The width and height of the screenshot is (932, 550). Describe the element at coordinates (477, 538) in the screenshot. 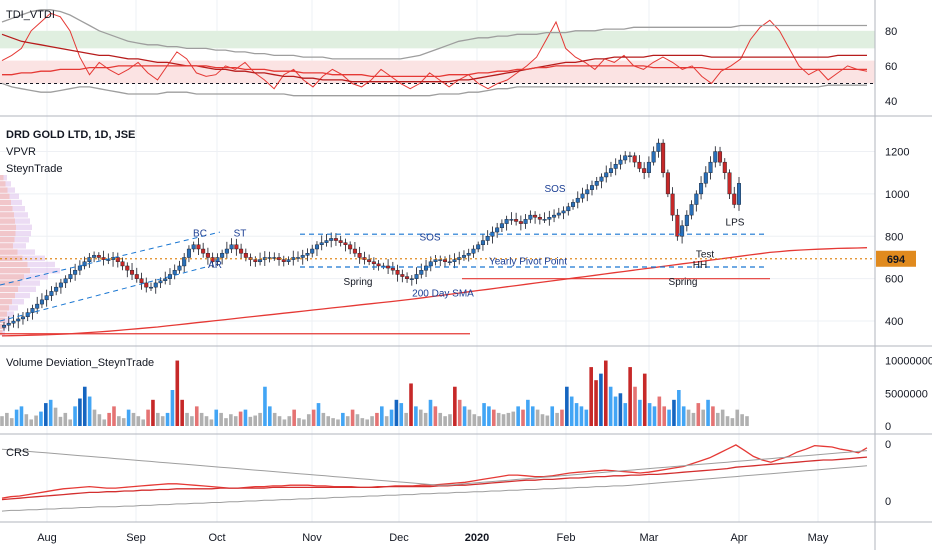

I see `x-tick-5: 2020` at that location.